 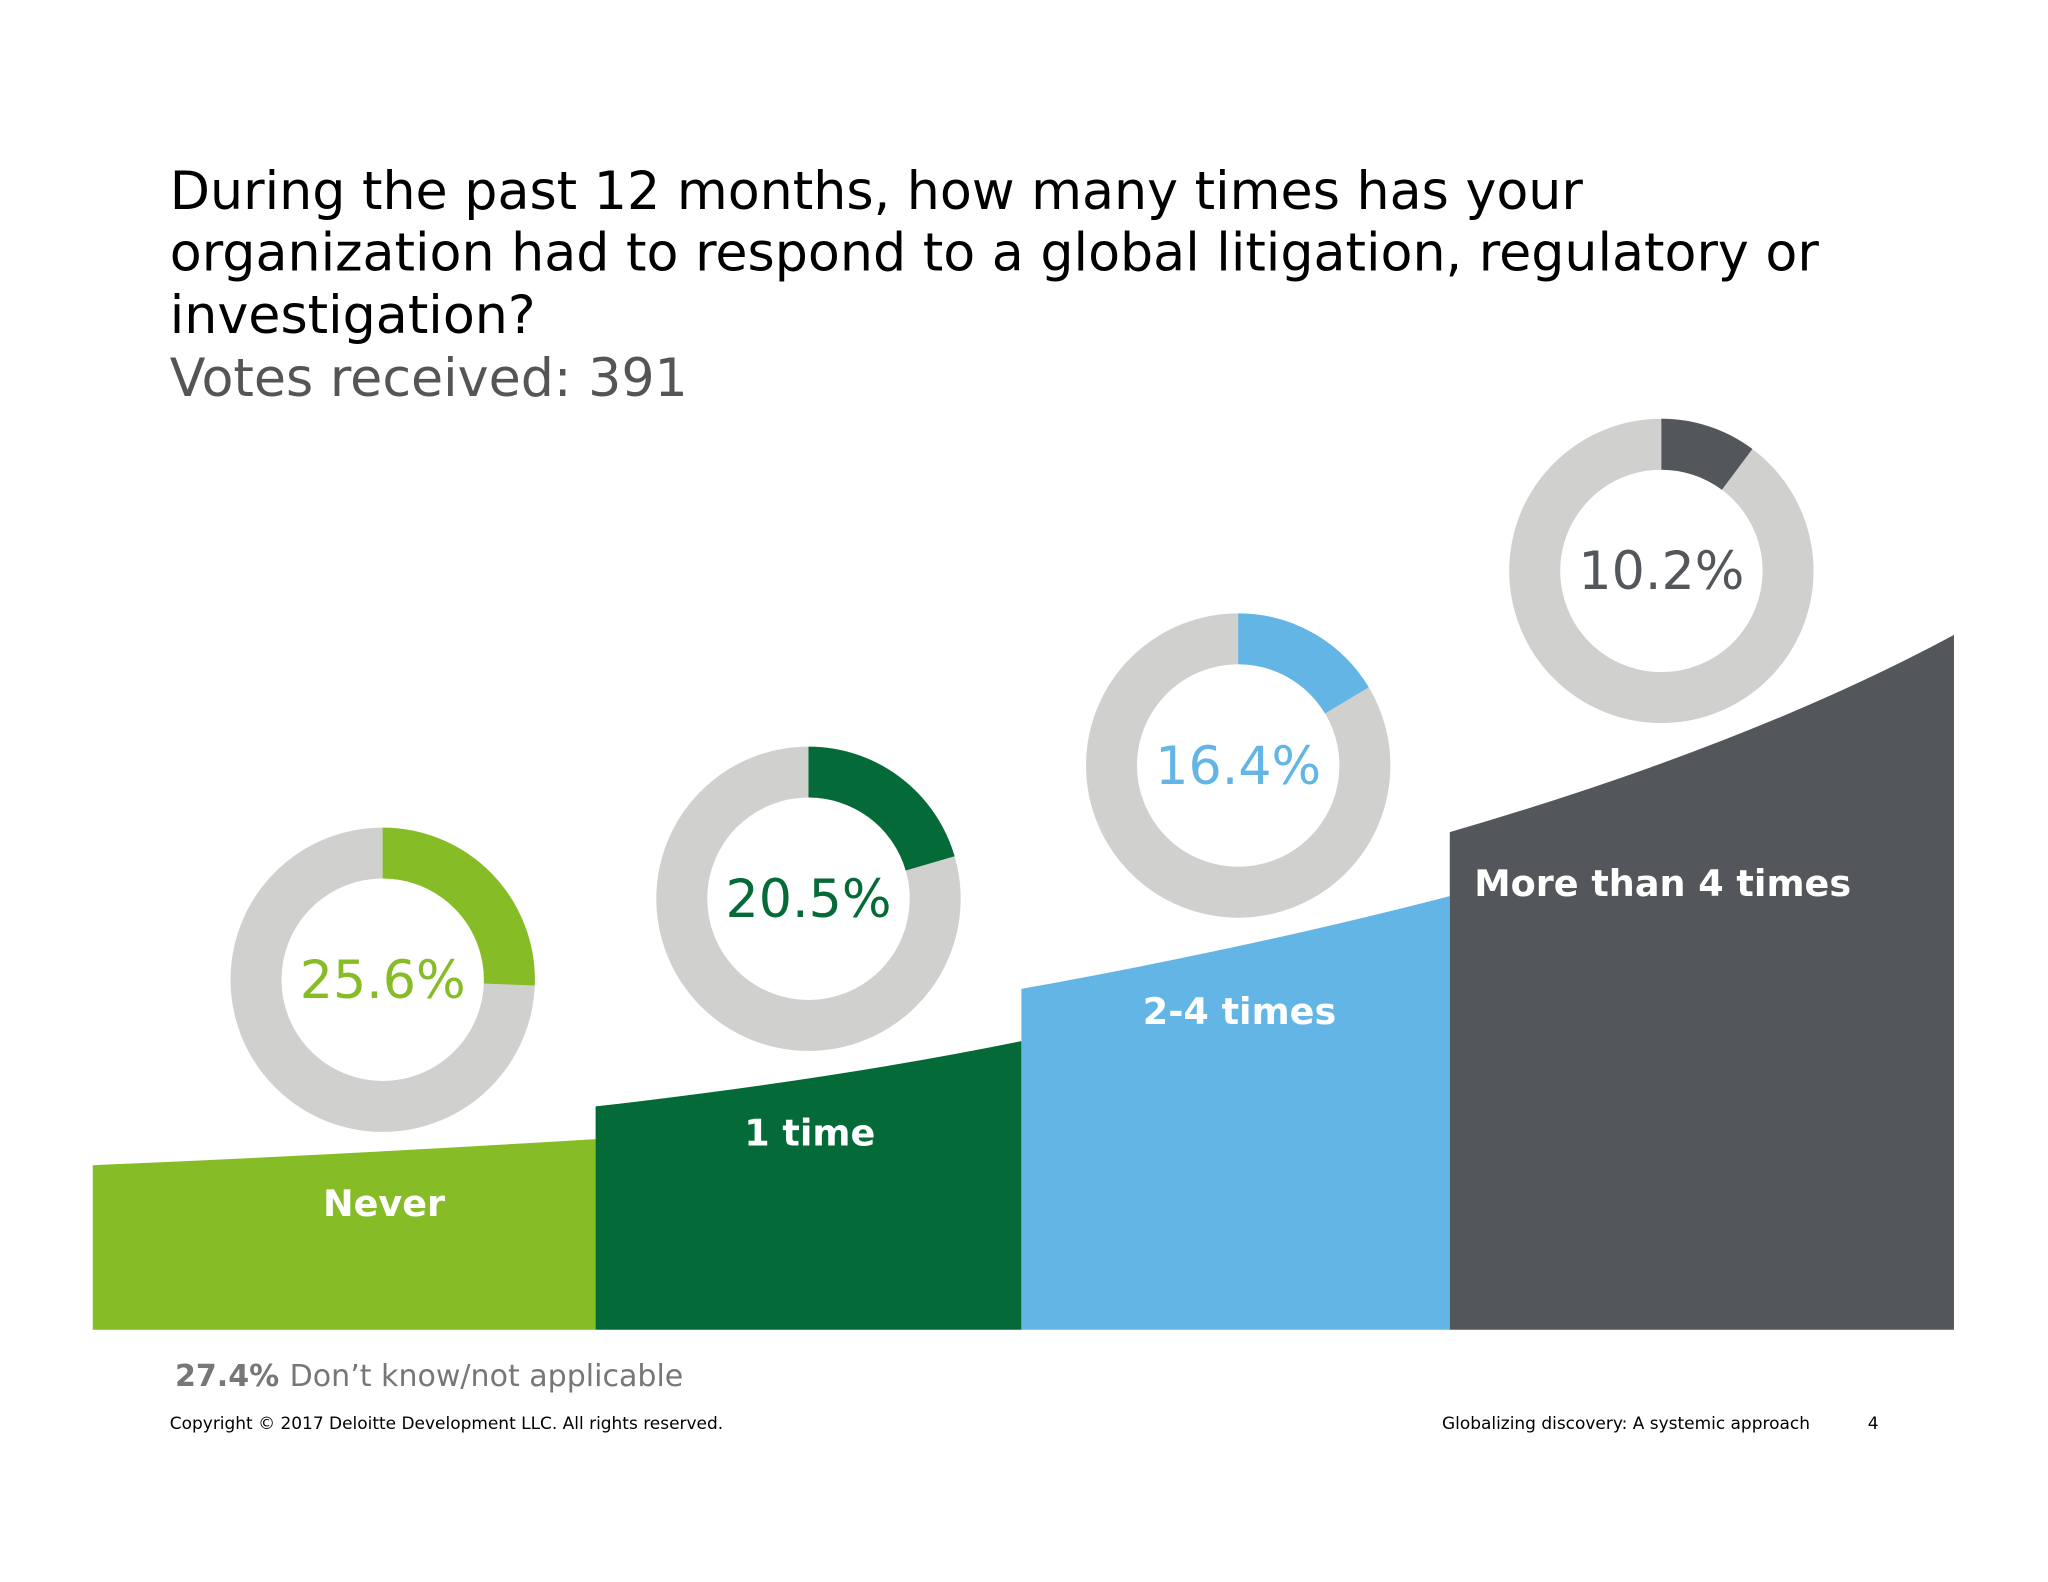 I want to click on donut-3: 16.4%, so click(x=1238, y=765).